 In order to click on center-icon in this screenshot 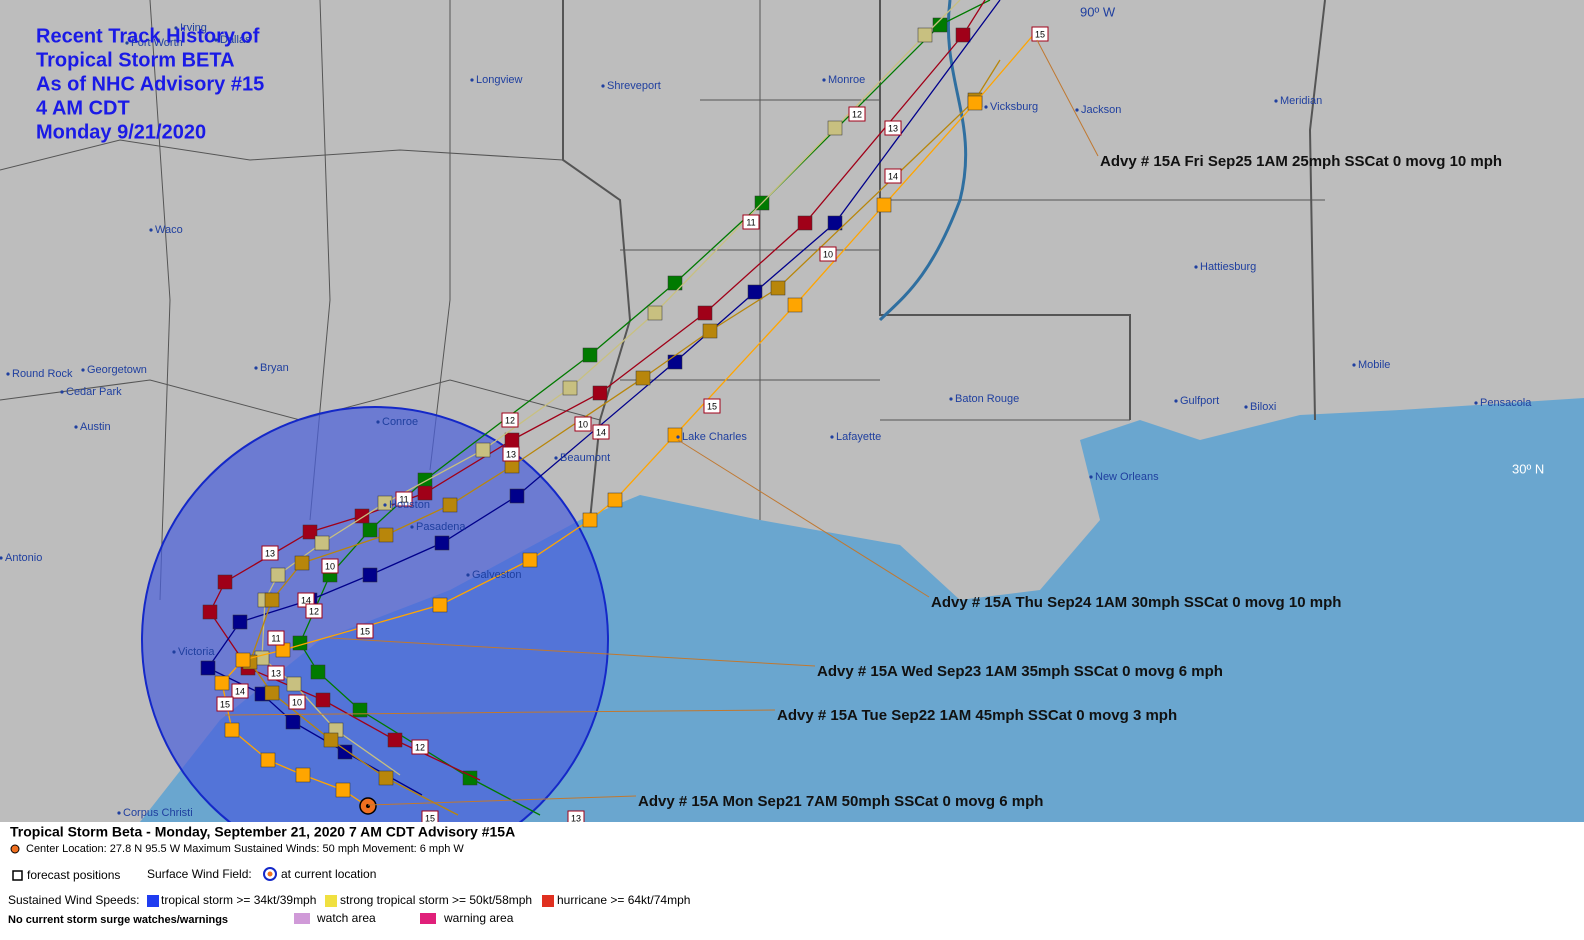, I will do `click(15, 849)`.